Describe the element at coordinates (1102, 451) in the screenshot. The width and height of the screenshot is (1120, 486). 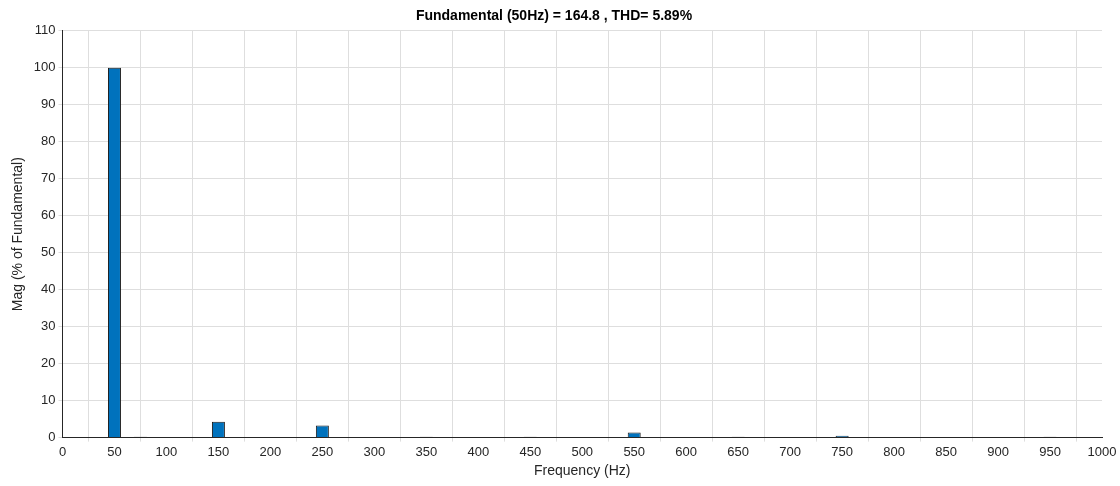
I see `x-tick-label: 1000` at that location.